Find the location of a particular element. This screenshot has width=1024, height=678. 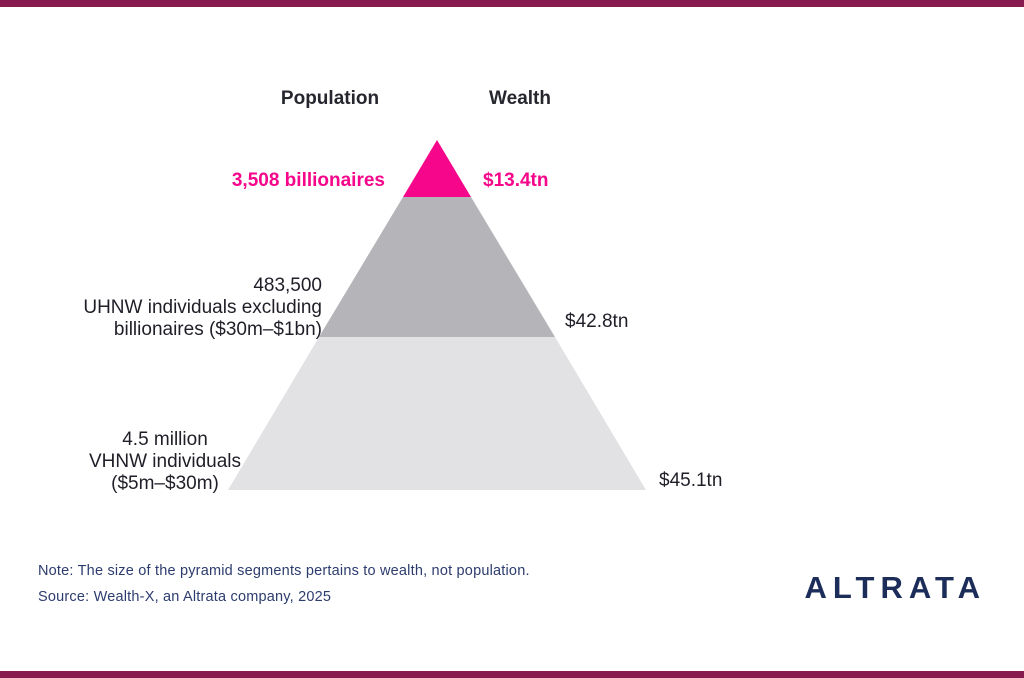

population-column-header: Population is located at coordinates (330, 98).